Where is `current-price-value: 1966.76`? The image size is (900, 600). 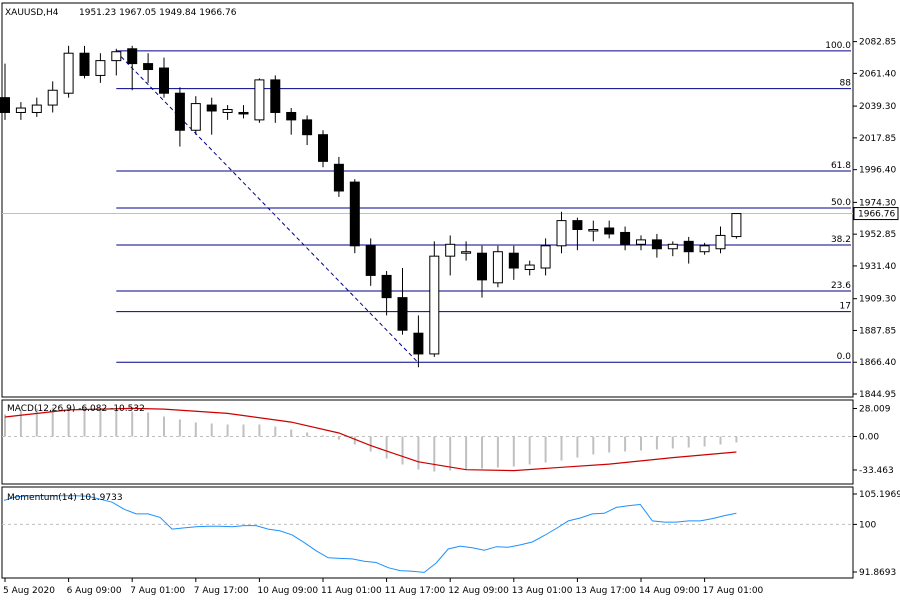 current-price-value: 1966.76 is located at coordinates (876, 215).